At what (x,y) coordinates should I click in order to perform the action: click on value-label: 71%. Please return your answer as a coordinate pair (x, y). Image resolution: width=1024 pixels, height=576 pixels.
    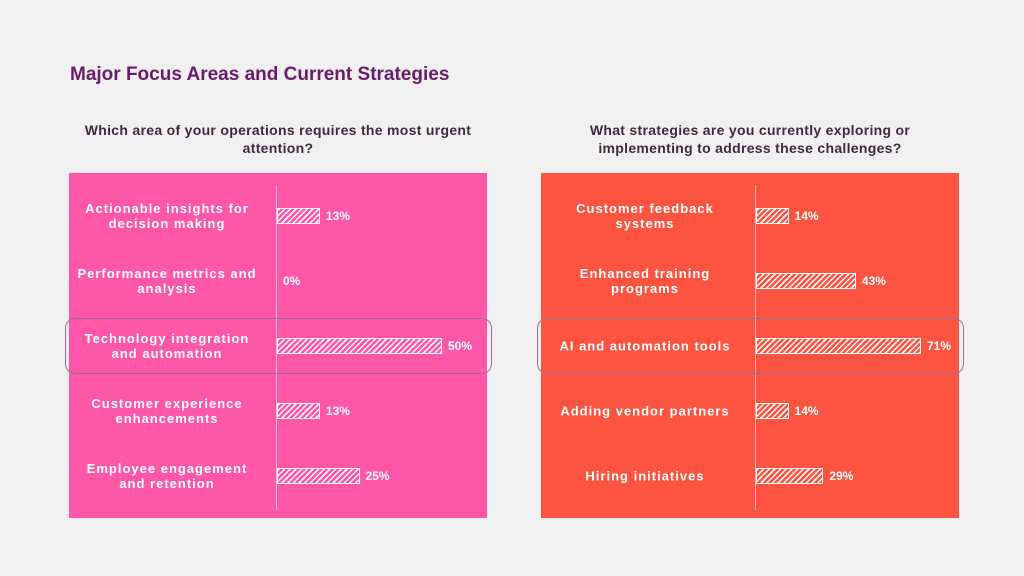
    Looking at the image, I should click on (939, 346).